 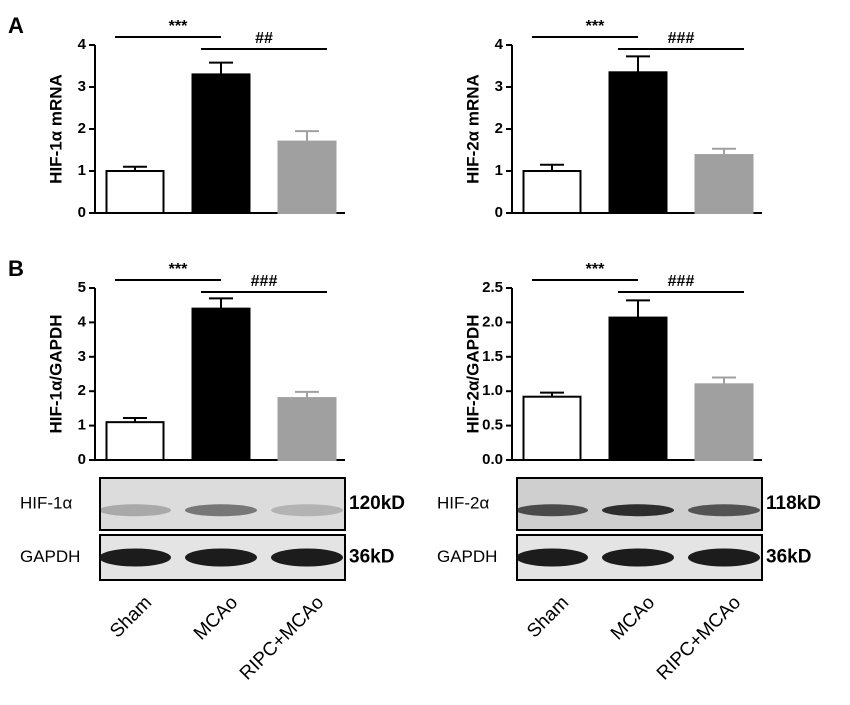 What do you see at coordinates (472, 373) in the screenshot?
I see `y-axis-label: HIF-2α/GAPDH` at bounding box center [472, 373].